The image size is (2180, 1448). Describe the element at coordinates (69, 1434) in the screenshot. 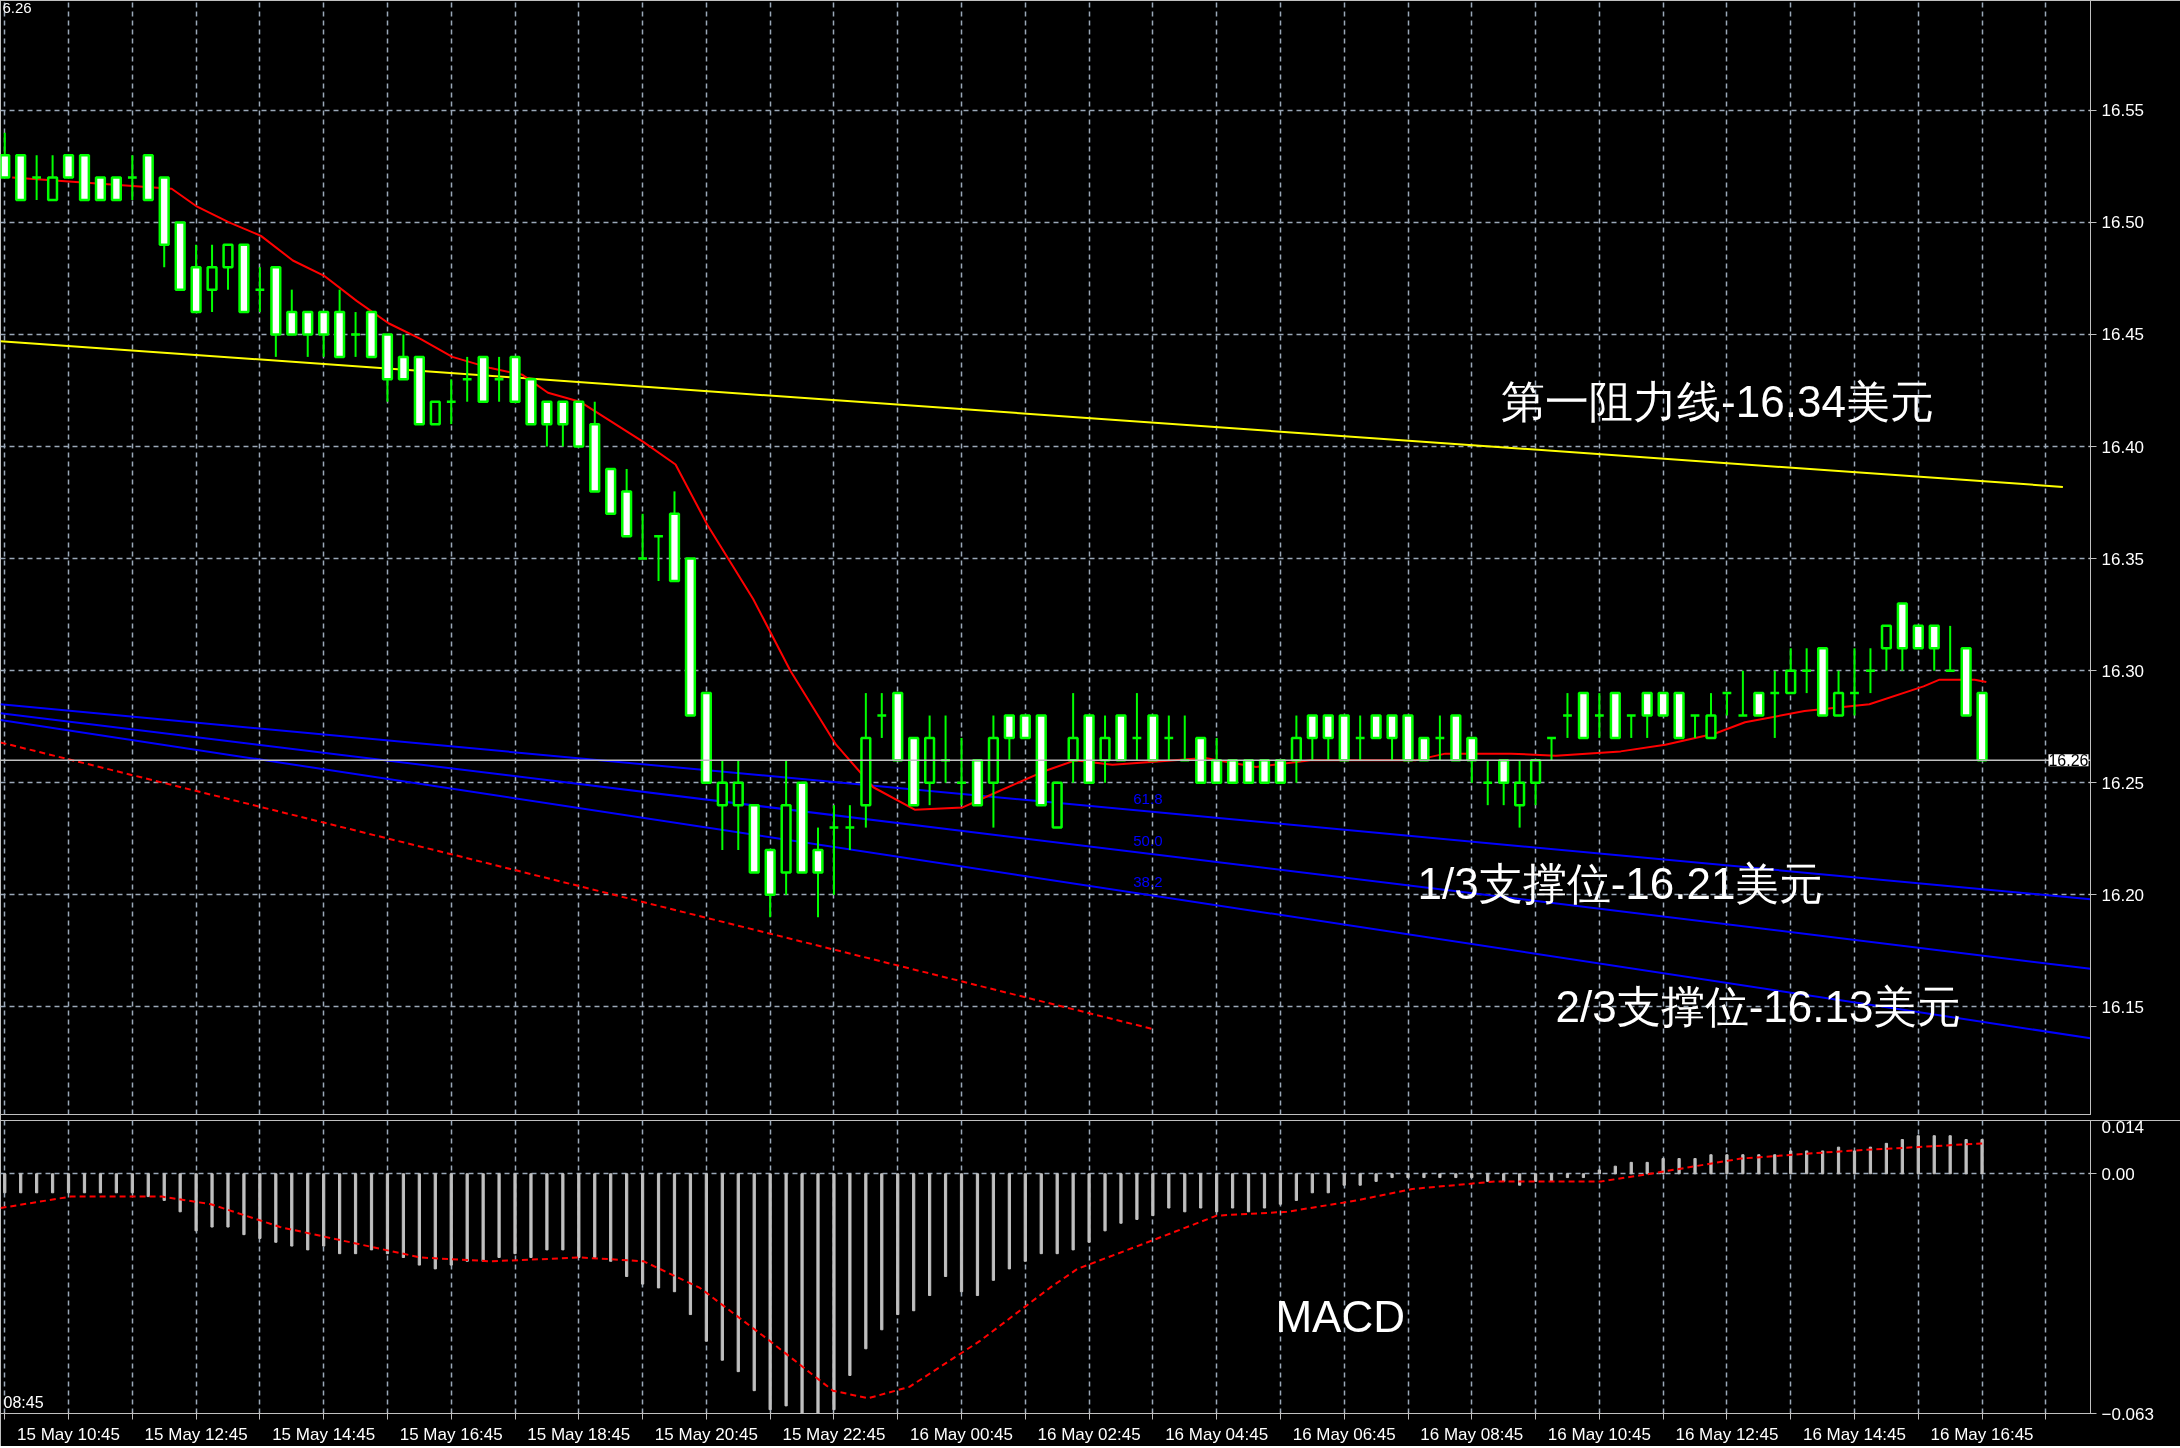

I see `x-tick-label: 15 May 10:45` at that location.